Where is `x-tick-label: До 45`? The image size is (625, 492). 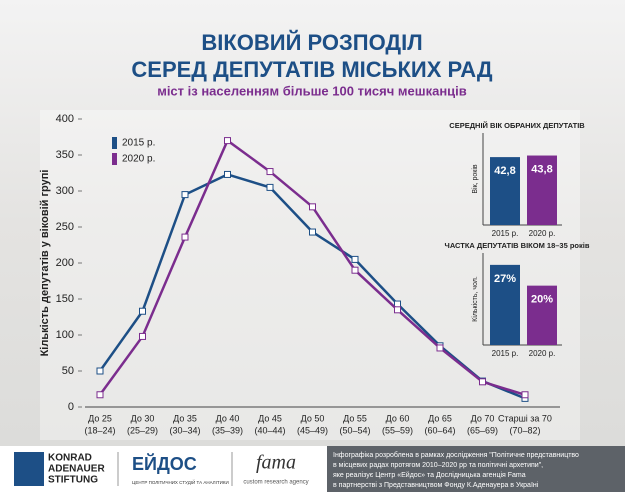
x-tick-label: До 45 is located at coordinates (270, 418).